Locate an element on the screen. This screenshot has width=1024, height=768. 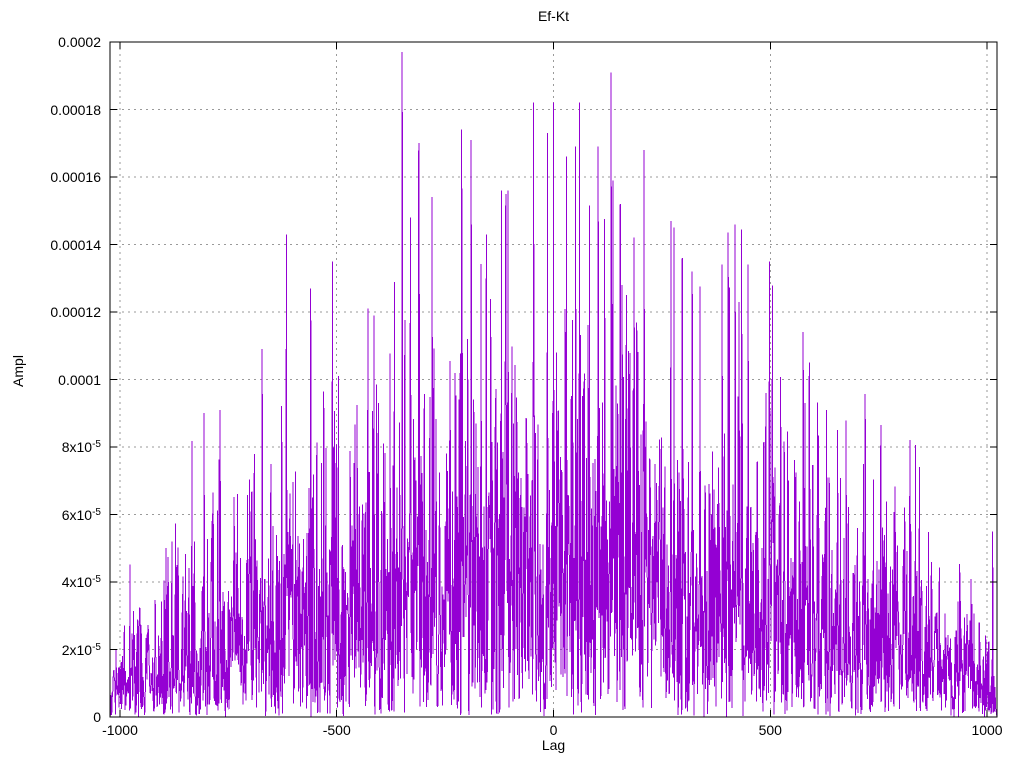
y-tick-label: 2x10⁻⁵ is located at coordinates (81, 649).